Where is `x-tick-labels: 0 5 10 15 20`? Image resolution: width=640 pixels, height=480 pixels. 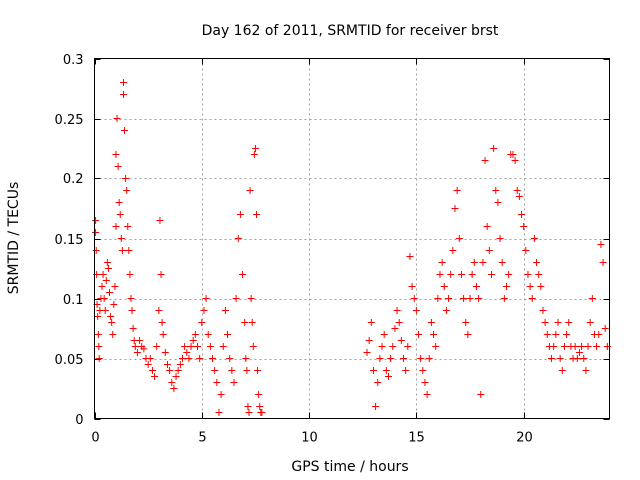
x-tick-labels: 0 5 10 15 20 is located at coordinates (311, 438).